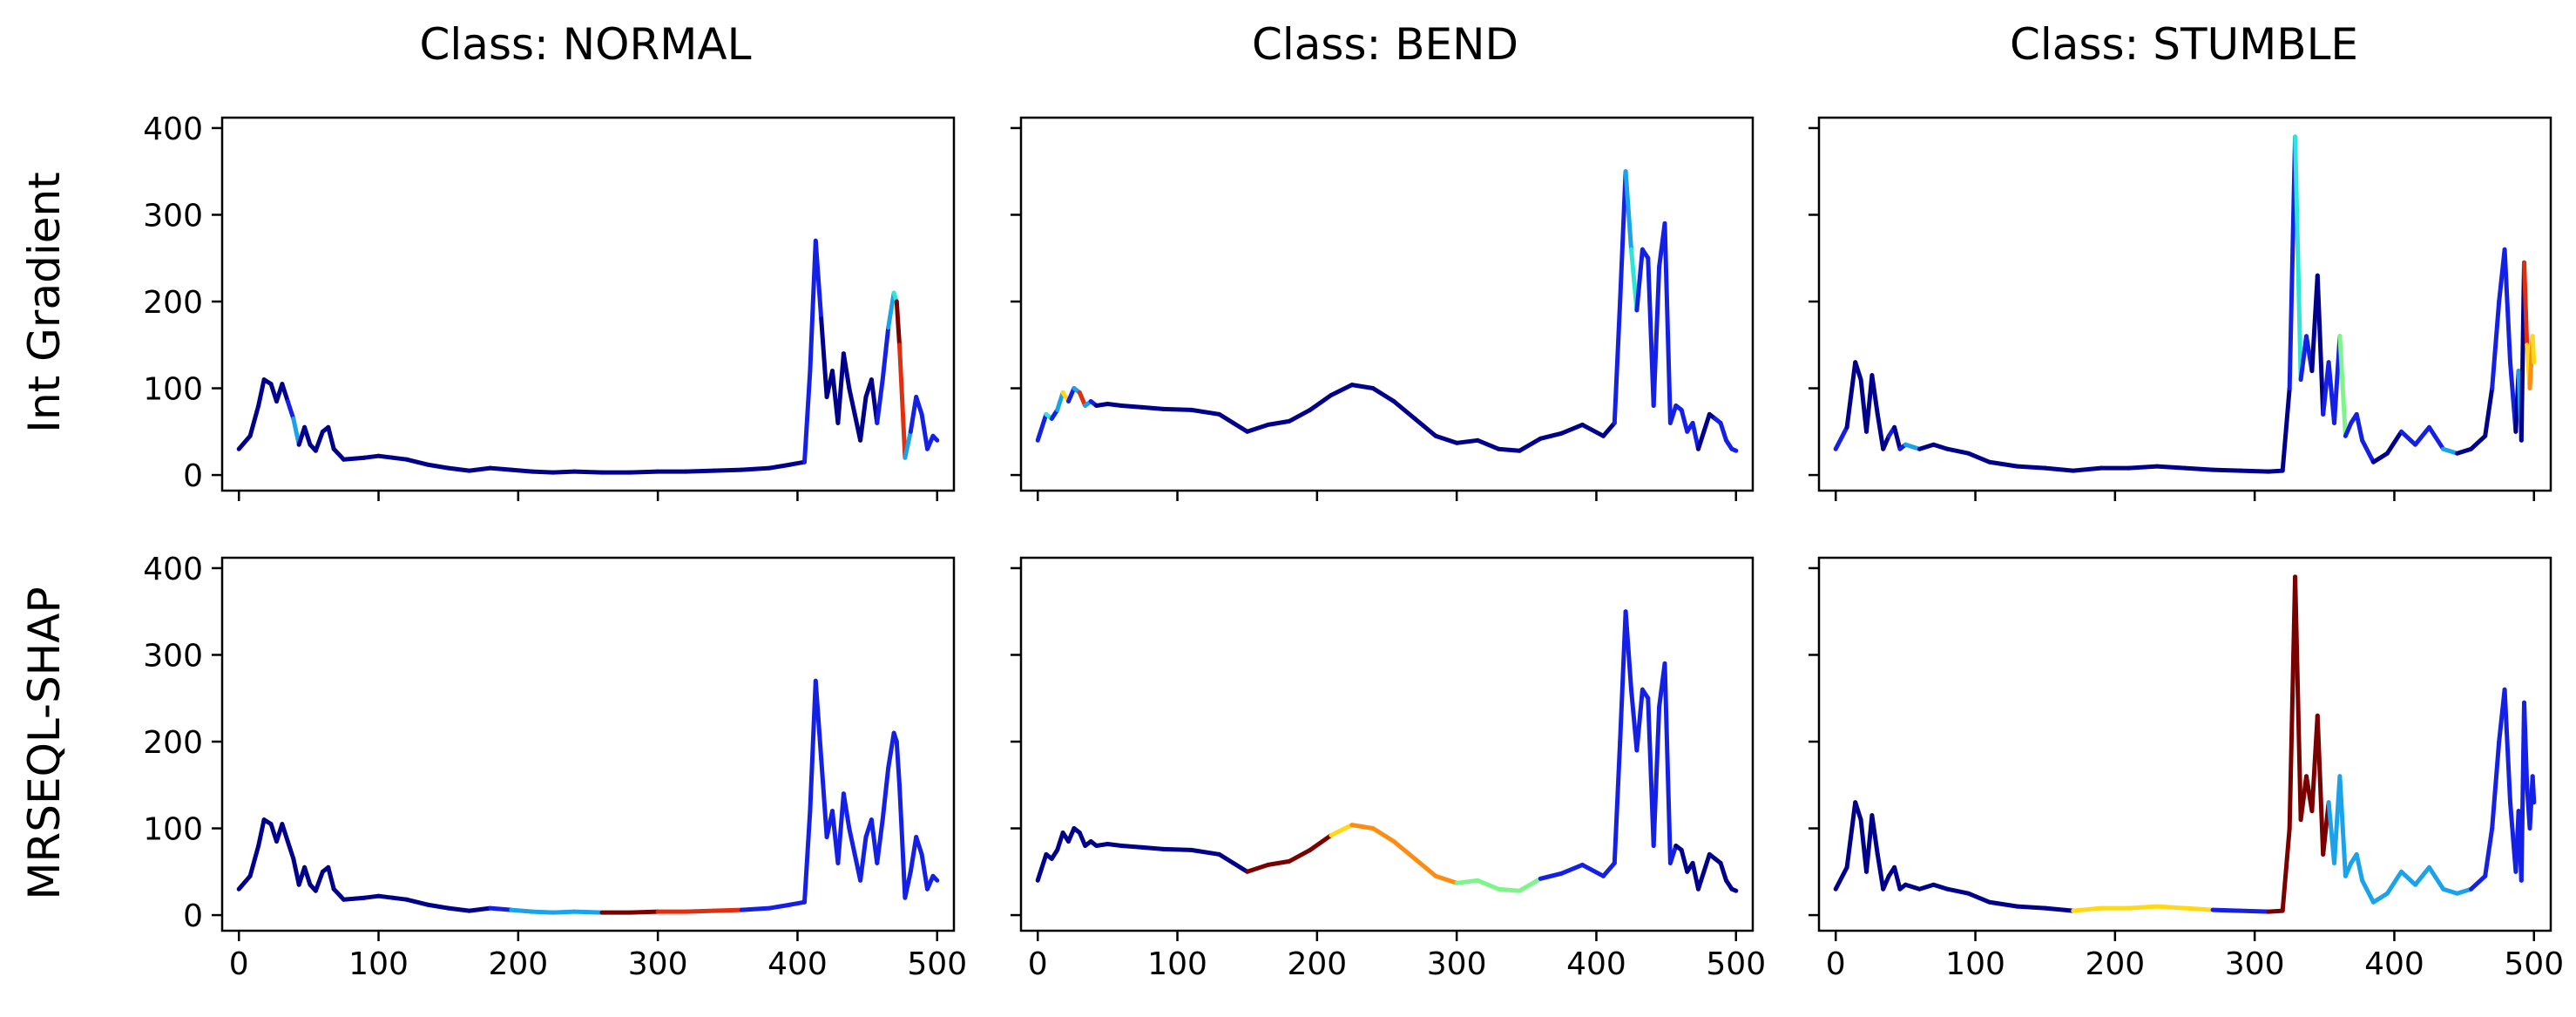 This screenshot has height=1017, width=2576. What do you see at coordinates (555, 767) in the screenshot?
I see `panel-row1-col0: 0 100 200 300 400 500 0 100 200 300 400` at bounding box center [555, 767].